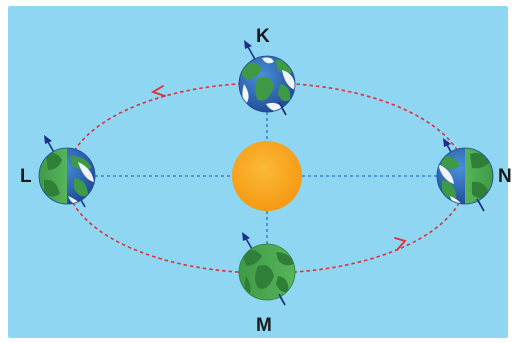  I want to click on axis-arrowhead-icon-m, so click(246, 236).